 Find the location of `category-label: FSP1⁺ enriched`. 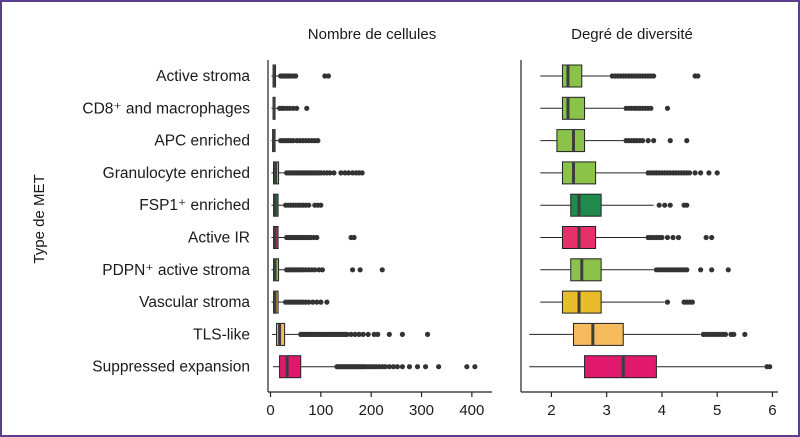

category-label: FSP1⁺ enriched is located at coordinates (194, 205).